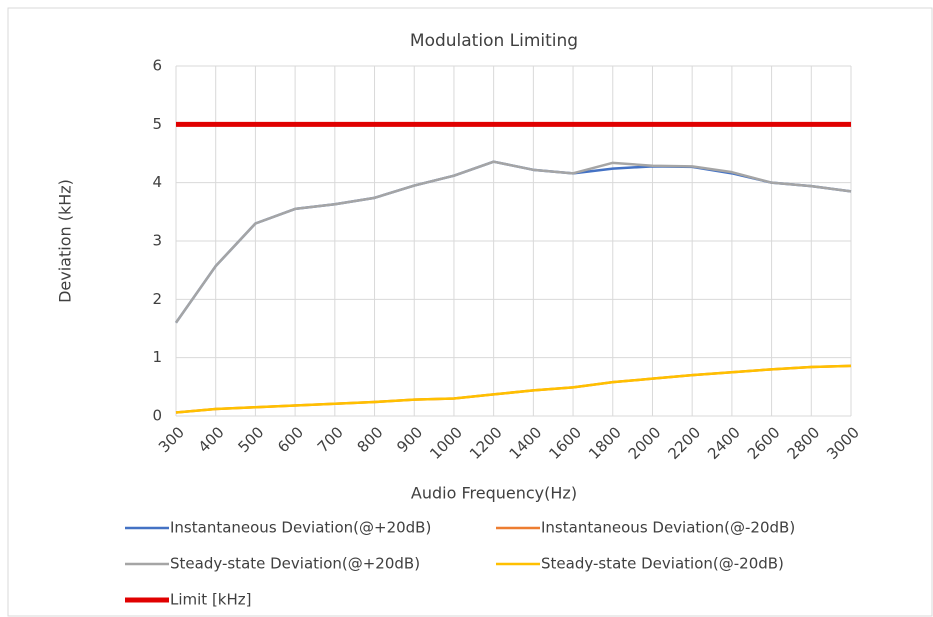 The height and width of the screenshot is (617, 933). I want to click on y-tick-label: 4, so click(157, 182).